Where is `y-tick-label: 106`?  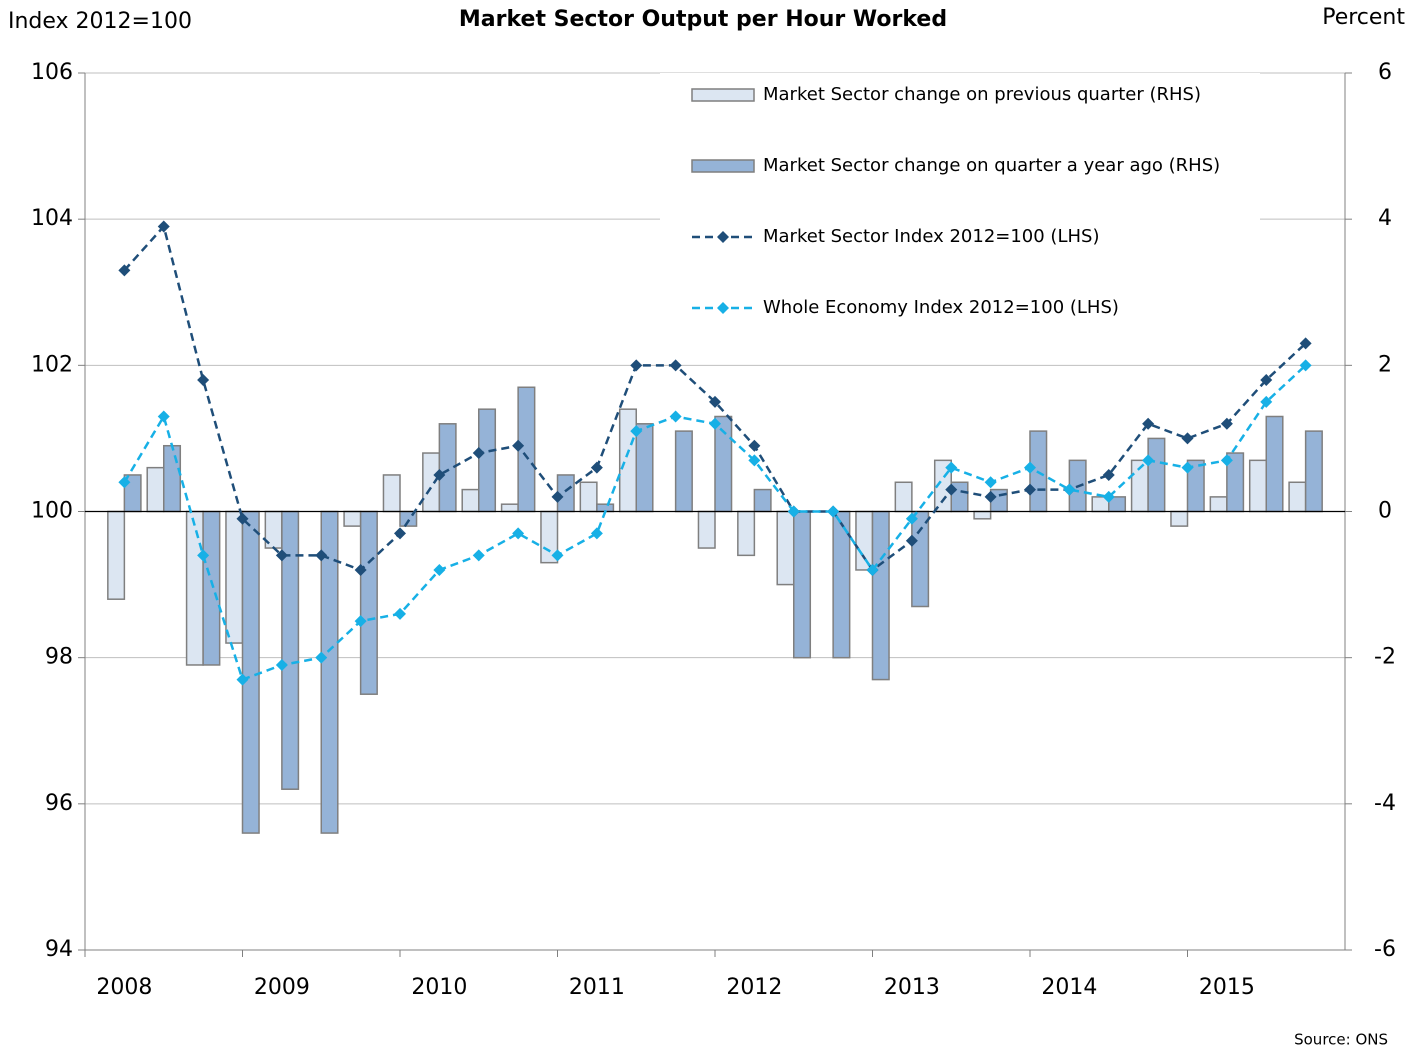 y-tick-label: 106 is located at coordinates (52, 72).